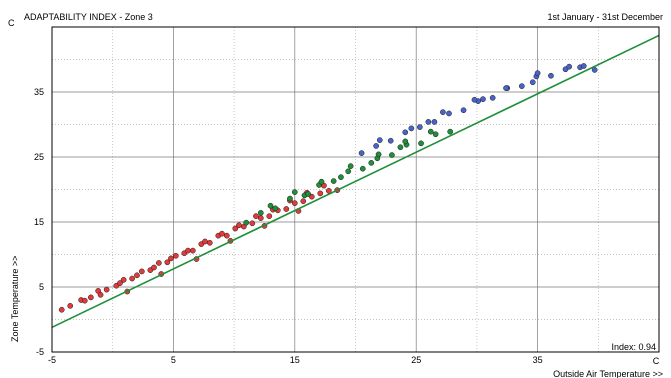 This screenshot has height=378, width=671. What do you see at coordinates (416, 360) in the screenshot?
I see `x-tick-label: 25` at bounding box center [416, 360].